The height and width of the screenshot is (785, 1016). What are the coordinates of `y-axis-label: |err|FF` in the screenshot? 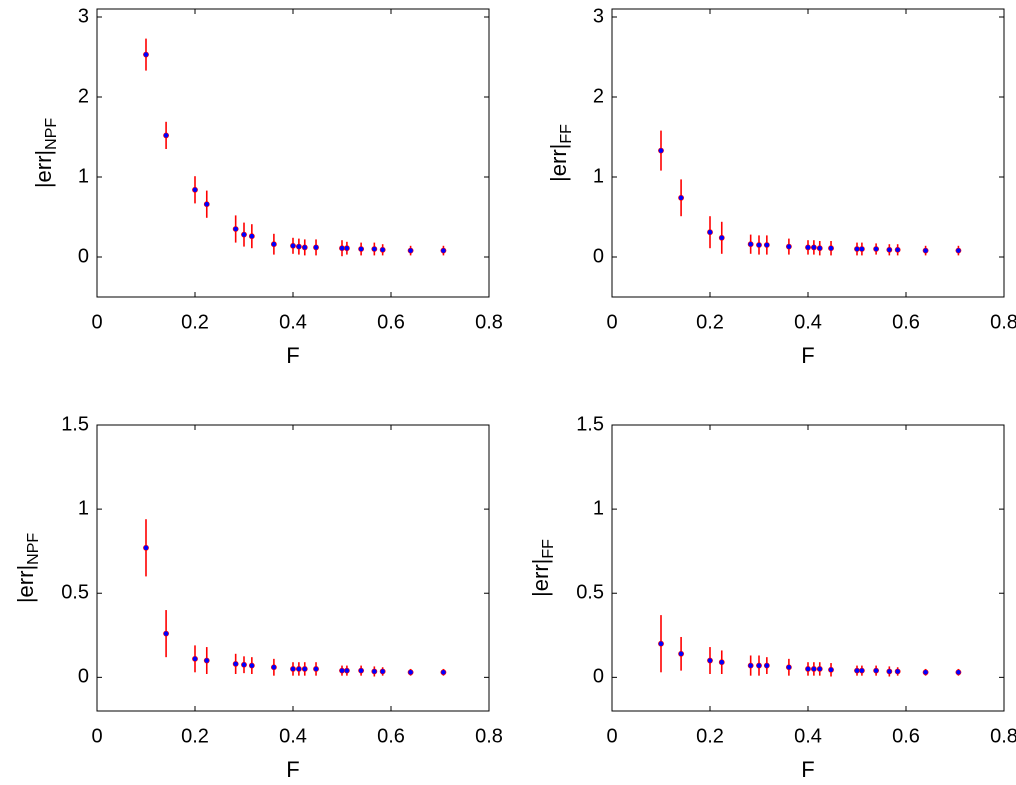 It's located at (560, 153).